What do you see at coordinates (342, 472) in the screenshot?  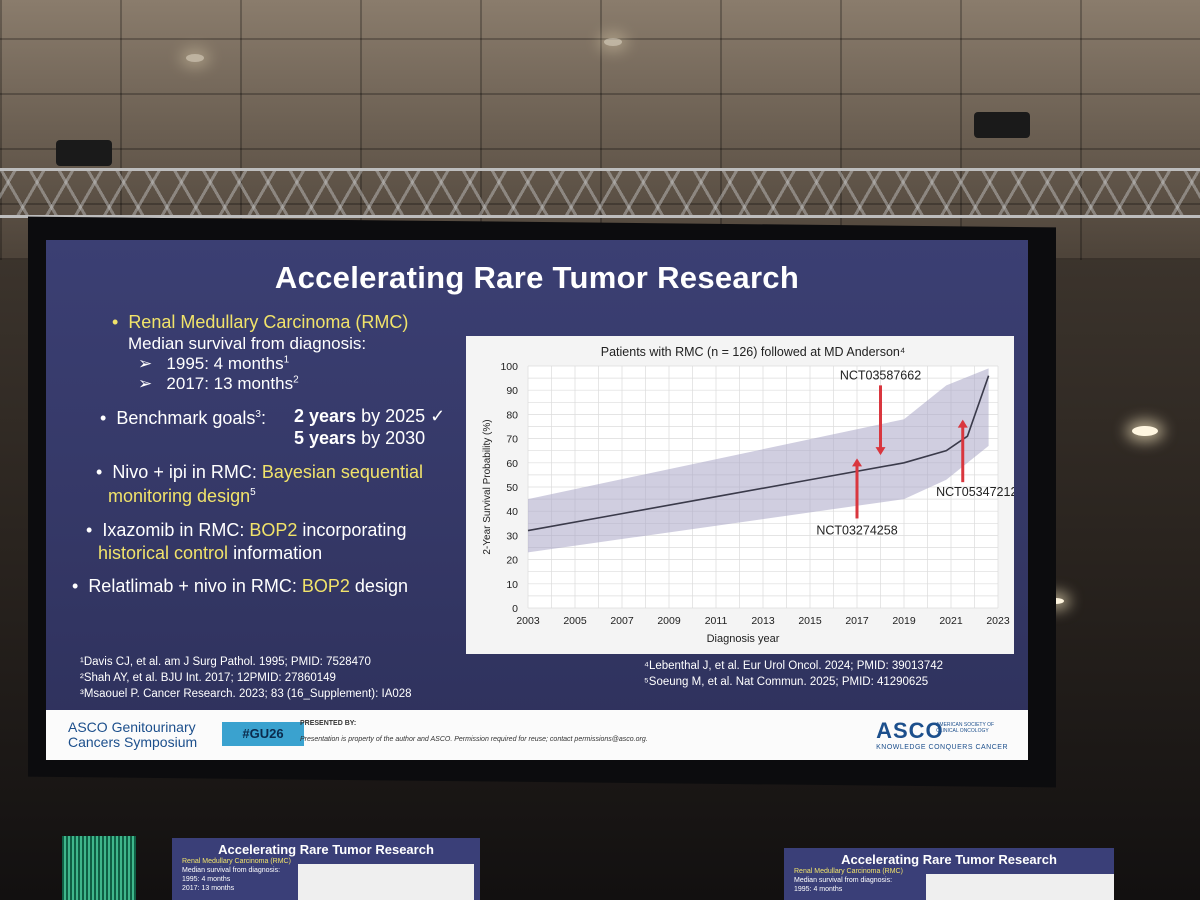 I see `nivo-highlight-1: Bayesian sequential` at bounding box center [342, 472].